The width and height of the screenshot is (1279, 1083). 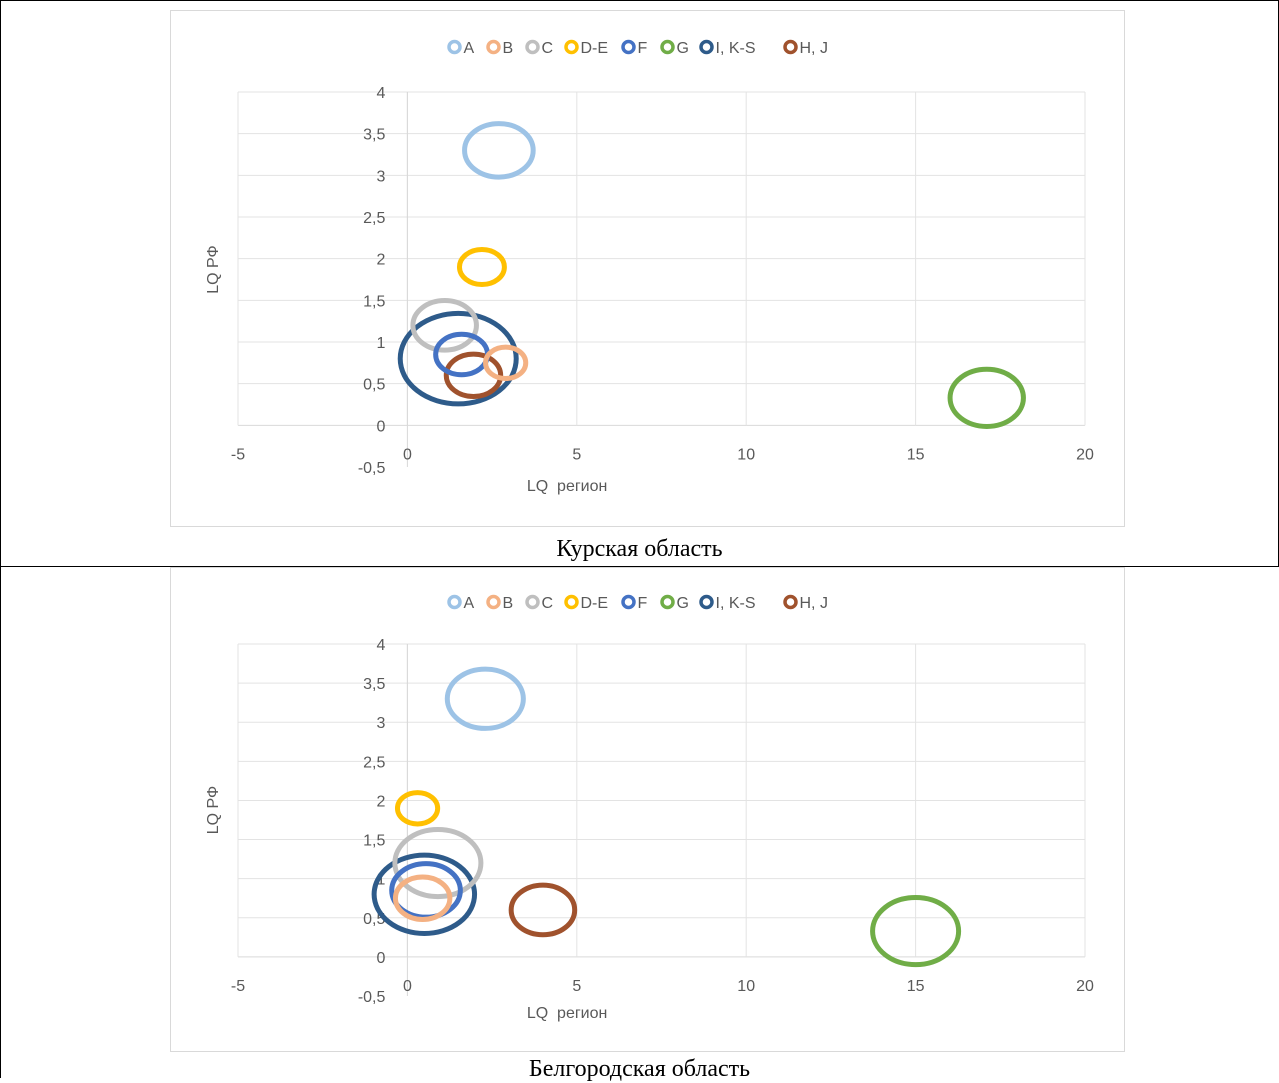 What do you see at coordinates (639, 1069) in the screenshot?
I see `caption-belgorod: Белгородская область` at bounding box center [639, 1069].